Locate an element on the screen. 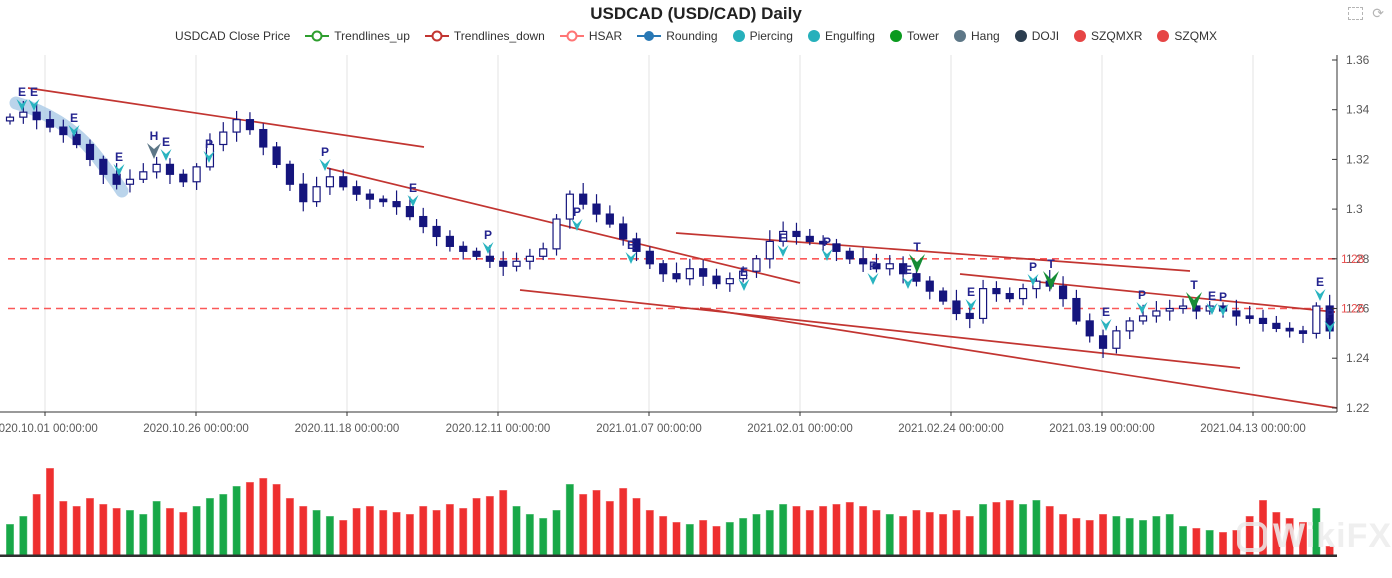 The image size is (1392, 578). legend-item-hang: Hang is located at coordinates (977, 36).